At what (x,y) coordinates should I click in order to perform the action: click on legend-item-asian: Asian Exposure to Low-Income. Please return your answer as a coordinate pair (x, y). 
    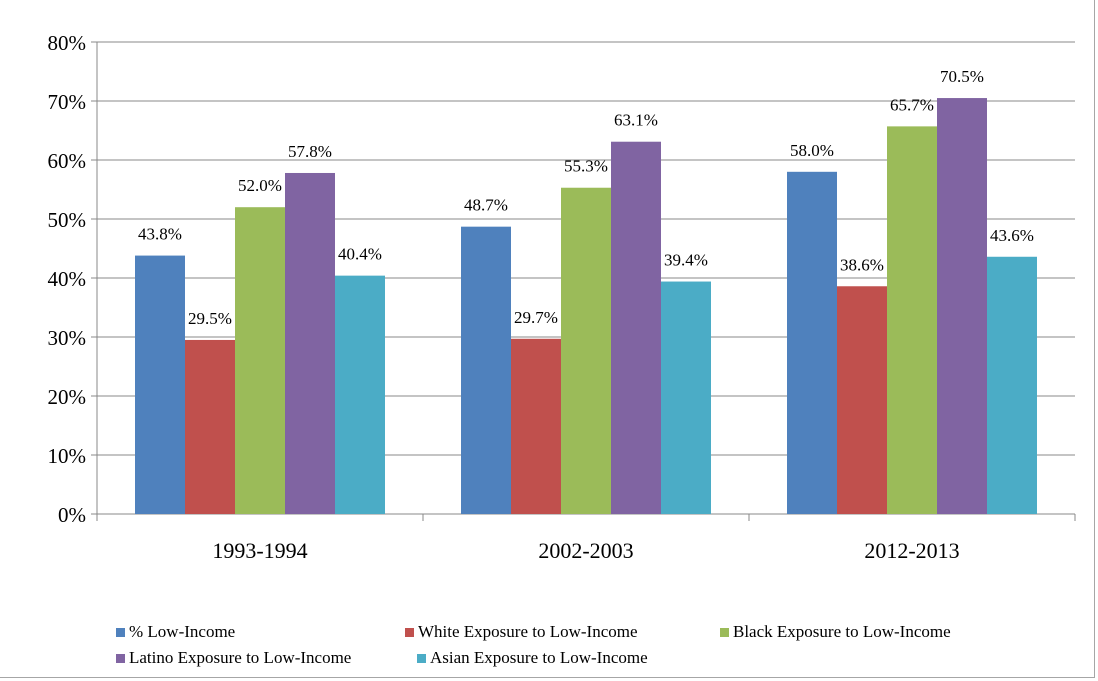
    Looking at the image, I should click on (532, 658).